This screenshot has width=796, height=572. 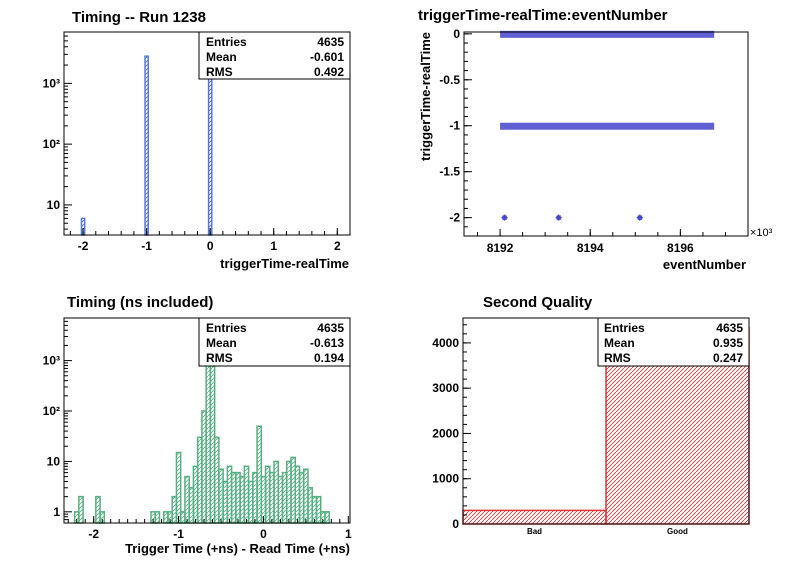 What do you see at coordinates (146, 246) in the screenshot?
I see `pad1-xtick-label: -1` at bounding box center [146, 246].